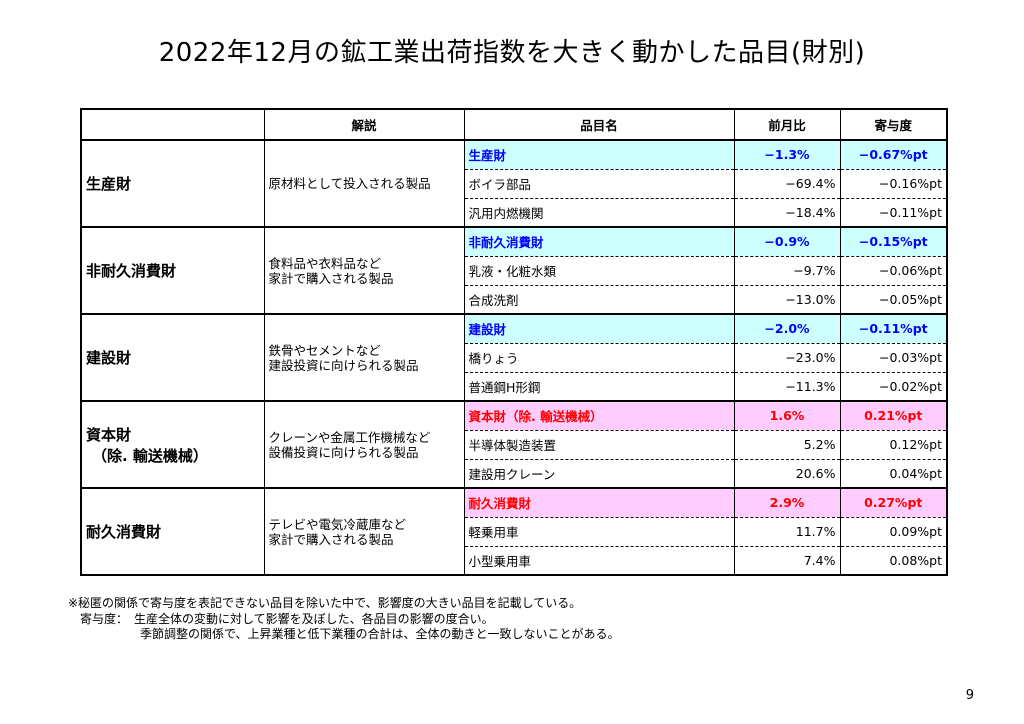  Describe the element at coordinates (893, 271) in the screenshot. I see `contribution-value: −0.06%pt` at that location.